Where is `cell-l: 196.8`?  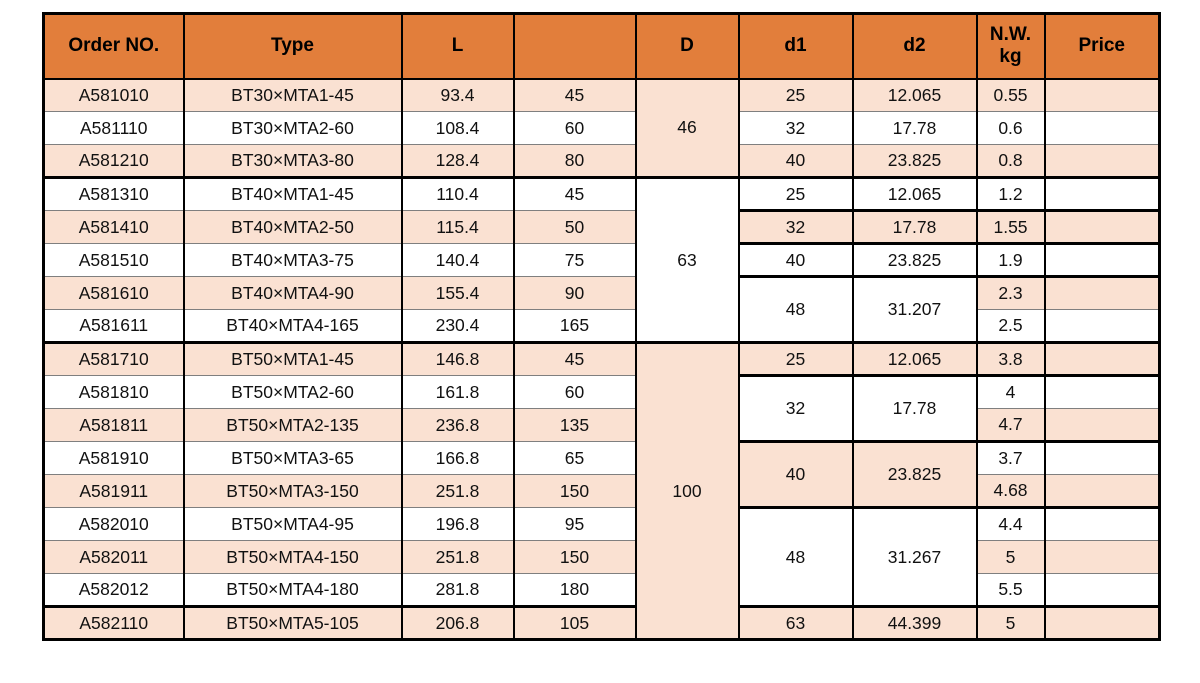
cell-l: 196.8 is located at coordinates (457, 524).